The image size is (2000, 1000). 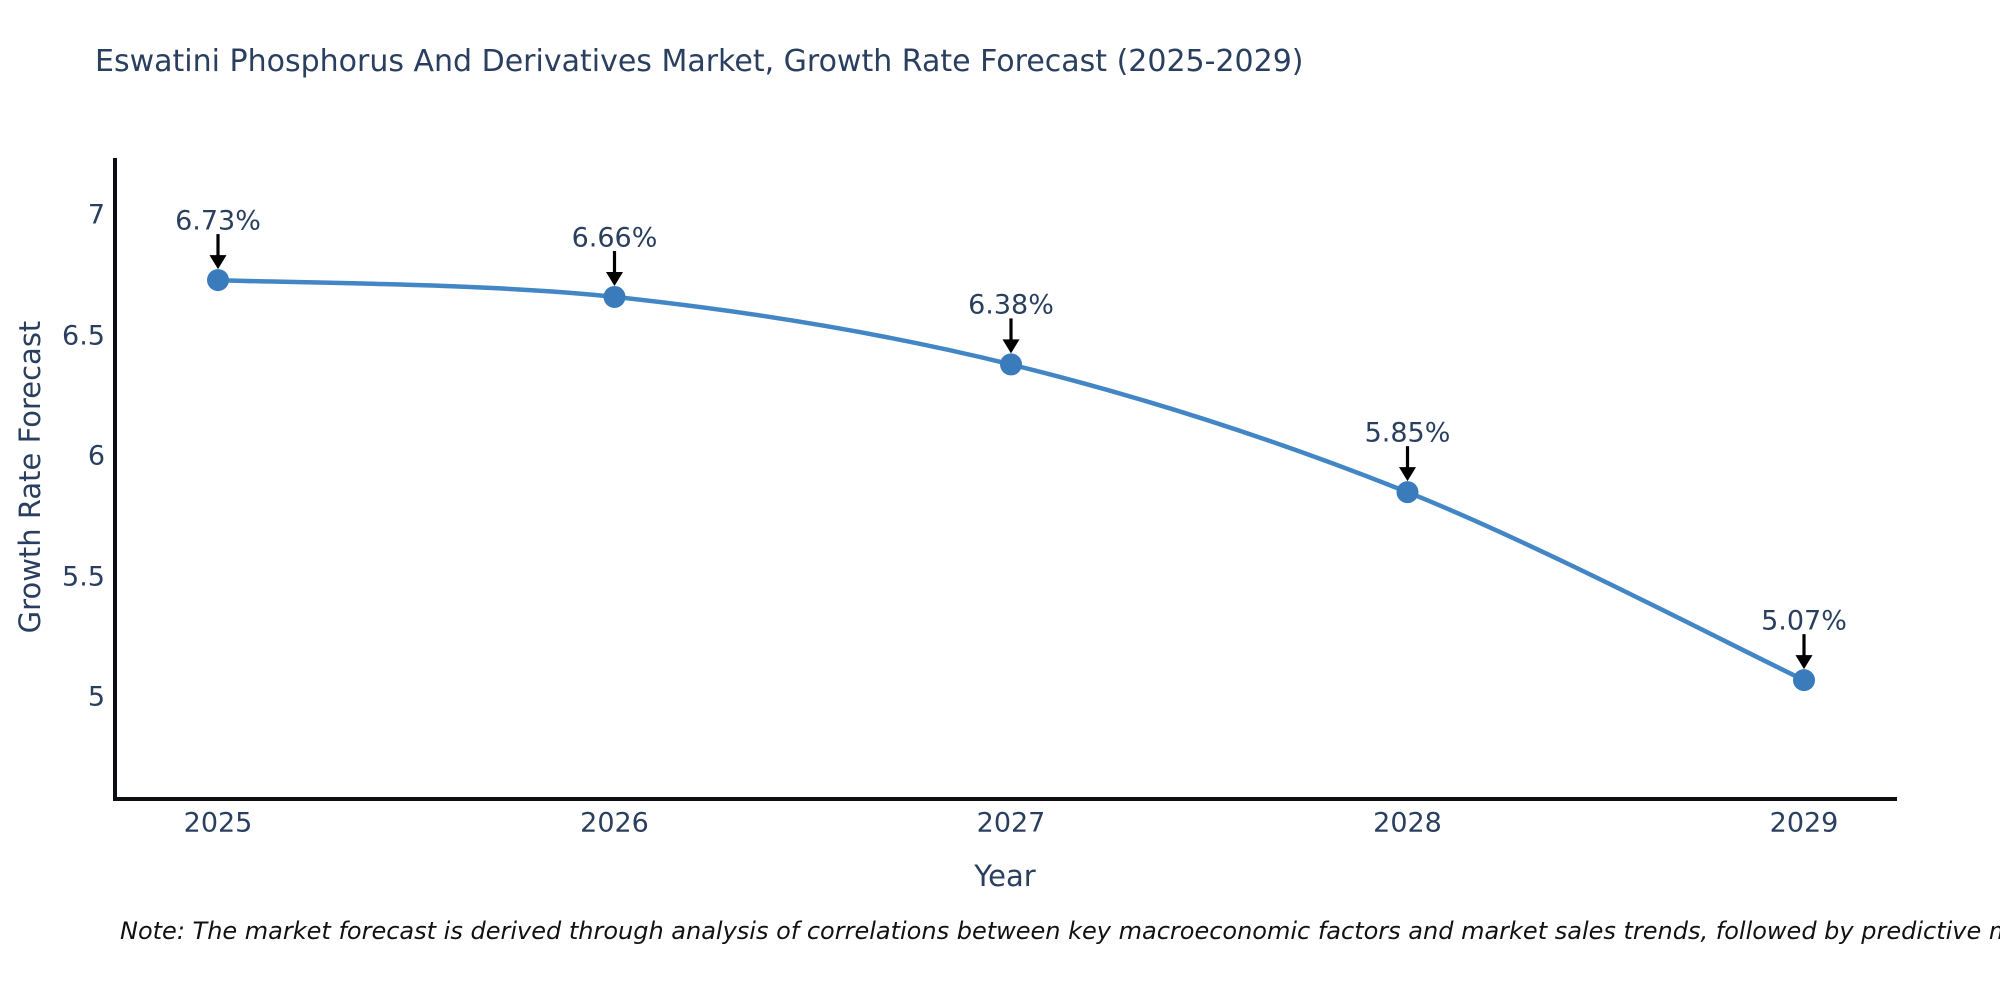 What do you see at coordinates (218, 823) in the screenshot?
I see `x-tick-label: 2025` at bounding box center [218, 823].